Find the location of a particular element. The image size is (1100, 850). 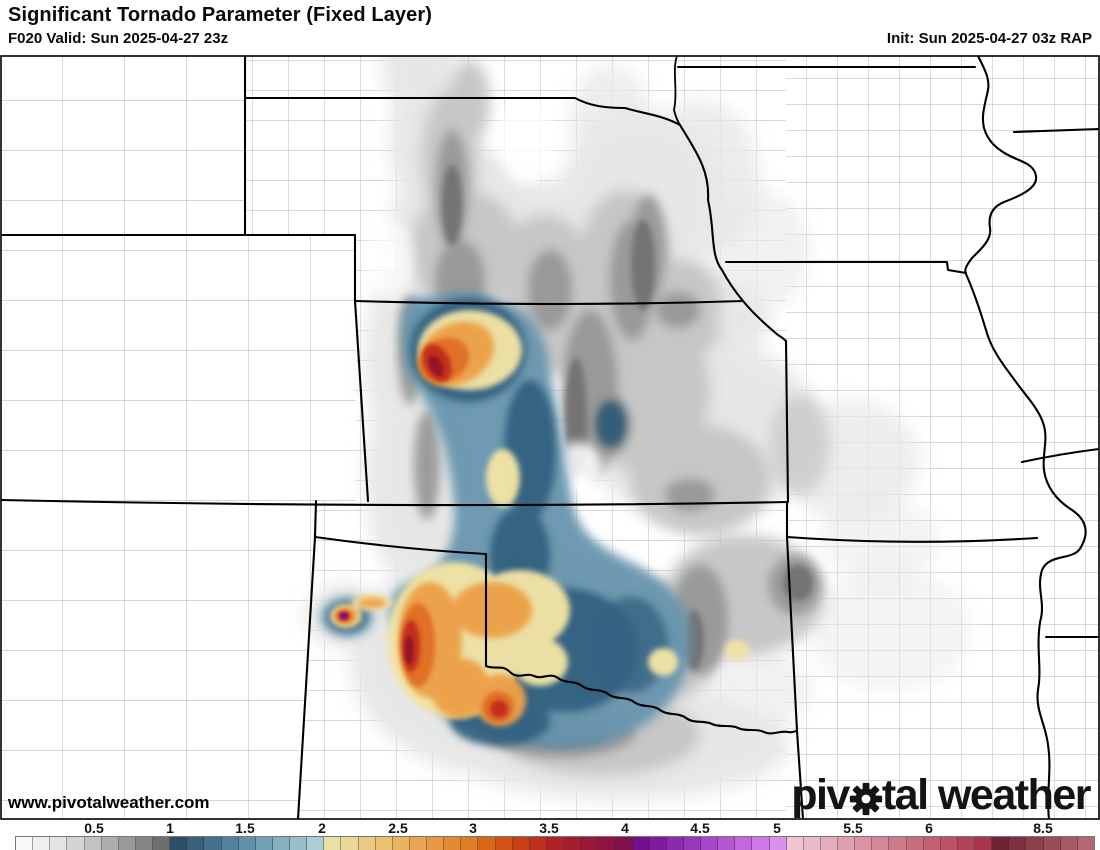

logo-text-pre: piv is located at coordinates (820, 795).